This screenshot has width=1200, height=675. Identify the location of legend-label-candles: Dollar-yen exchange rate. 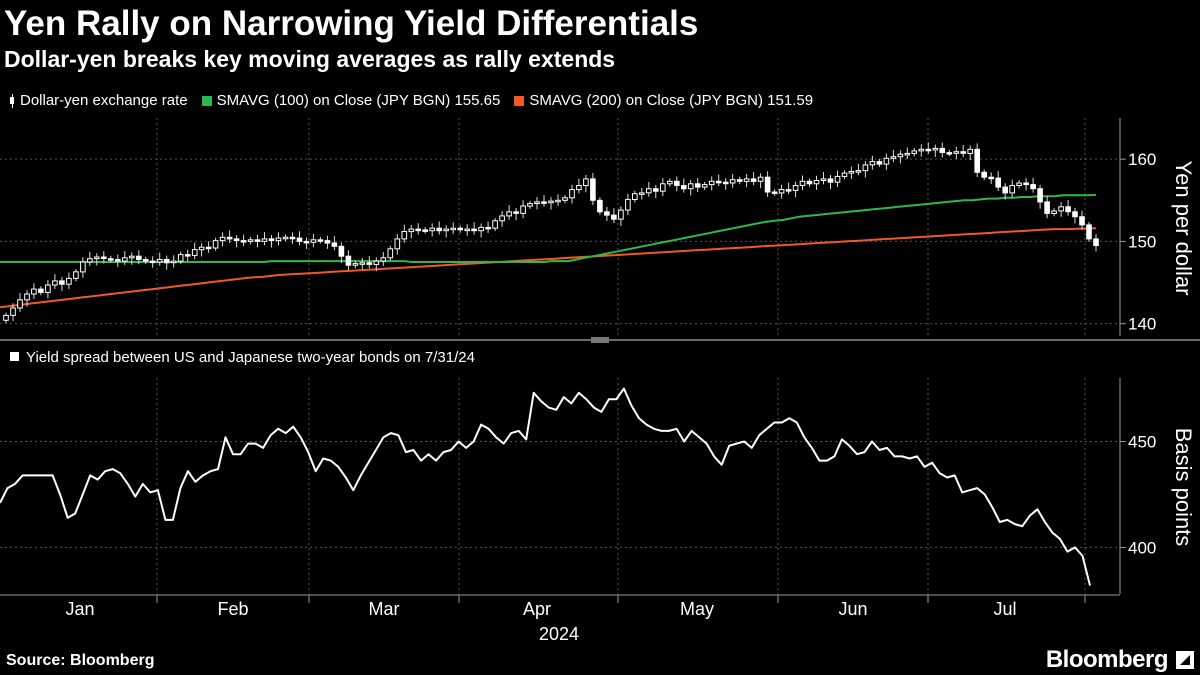
(104, 100).